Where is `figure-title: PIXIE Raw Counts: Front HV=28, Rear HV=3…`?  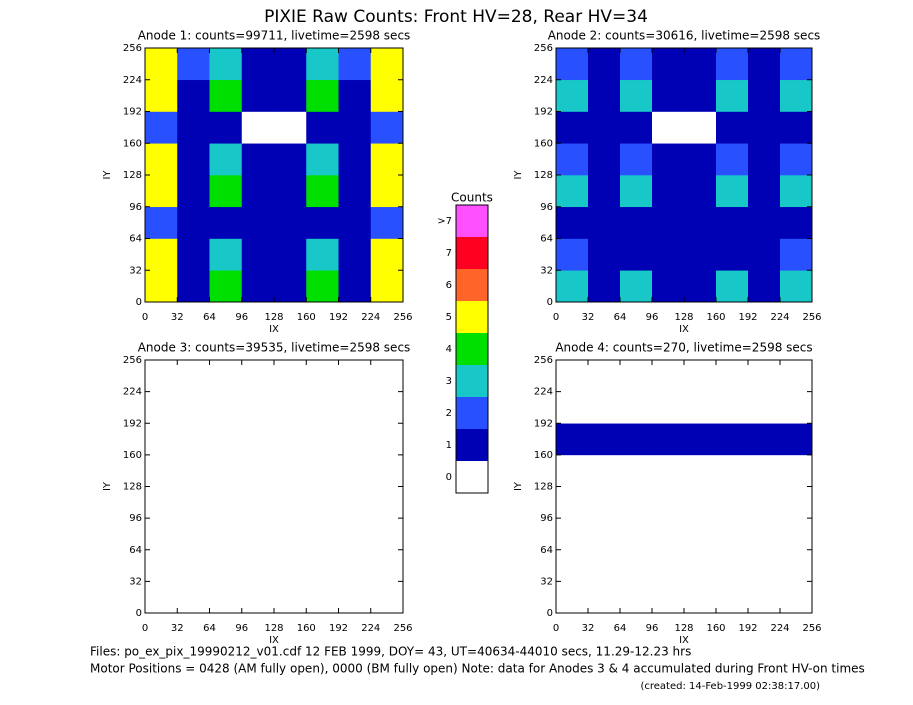
figure-title: PIXIE Raw Counts: Front HV=28, Rear HV=3… is located at coordinates (456, 17).